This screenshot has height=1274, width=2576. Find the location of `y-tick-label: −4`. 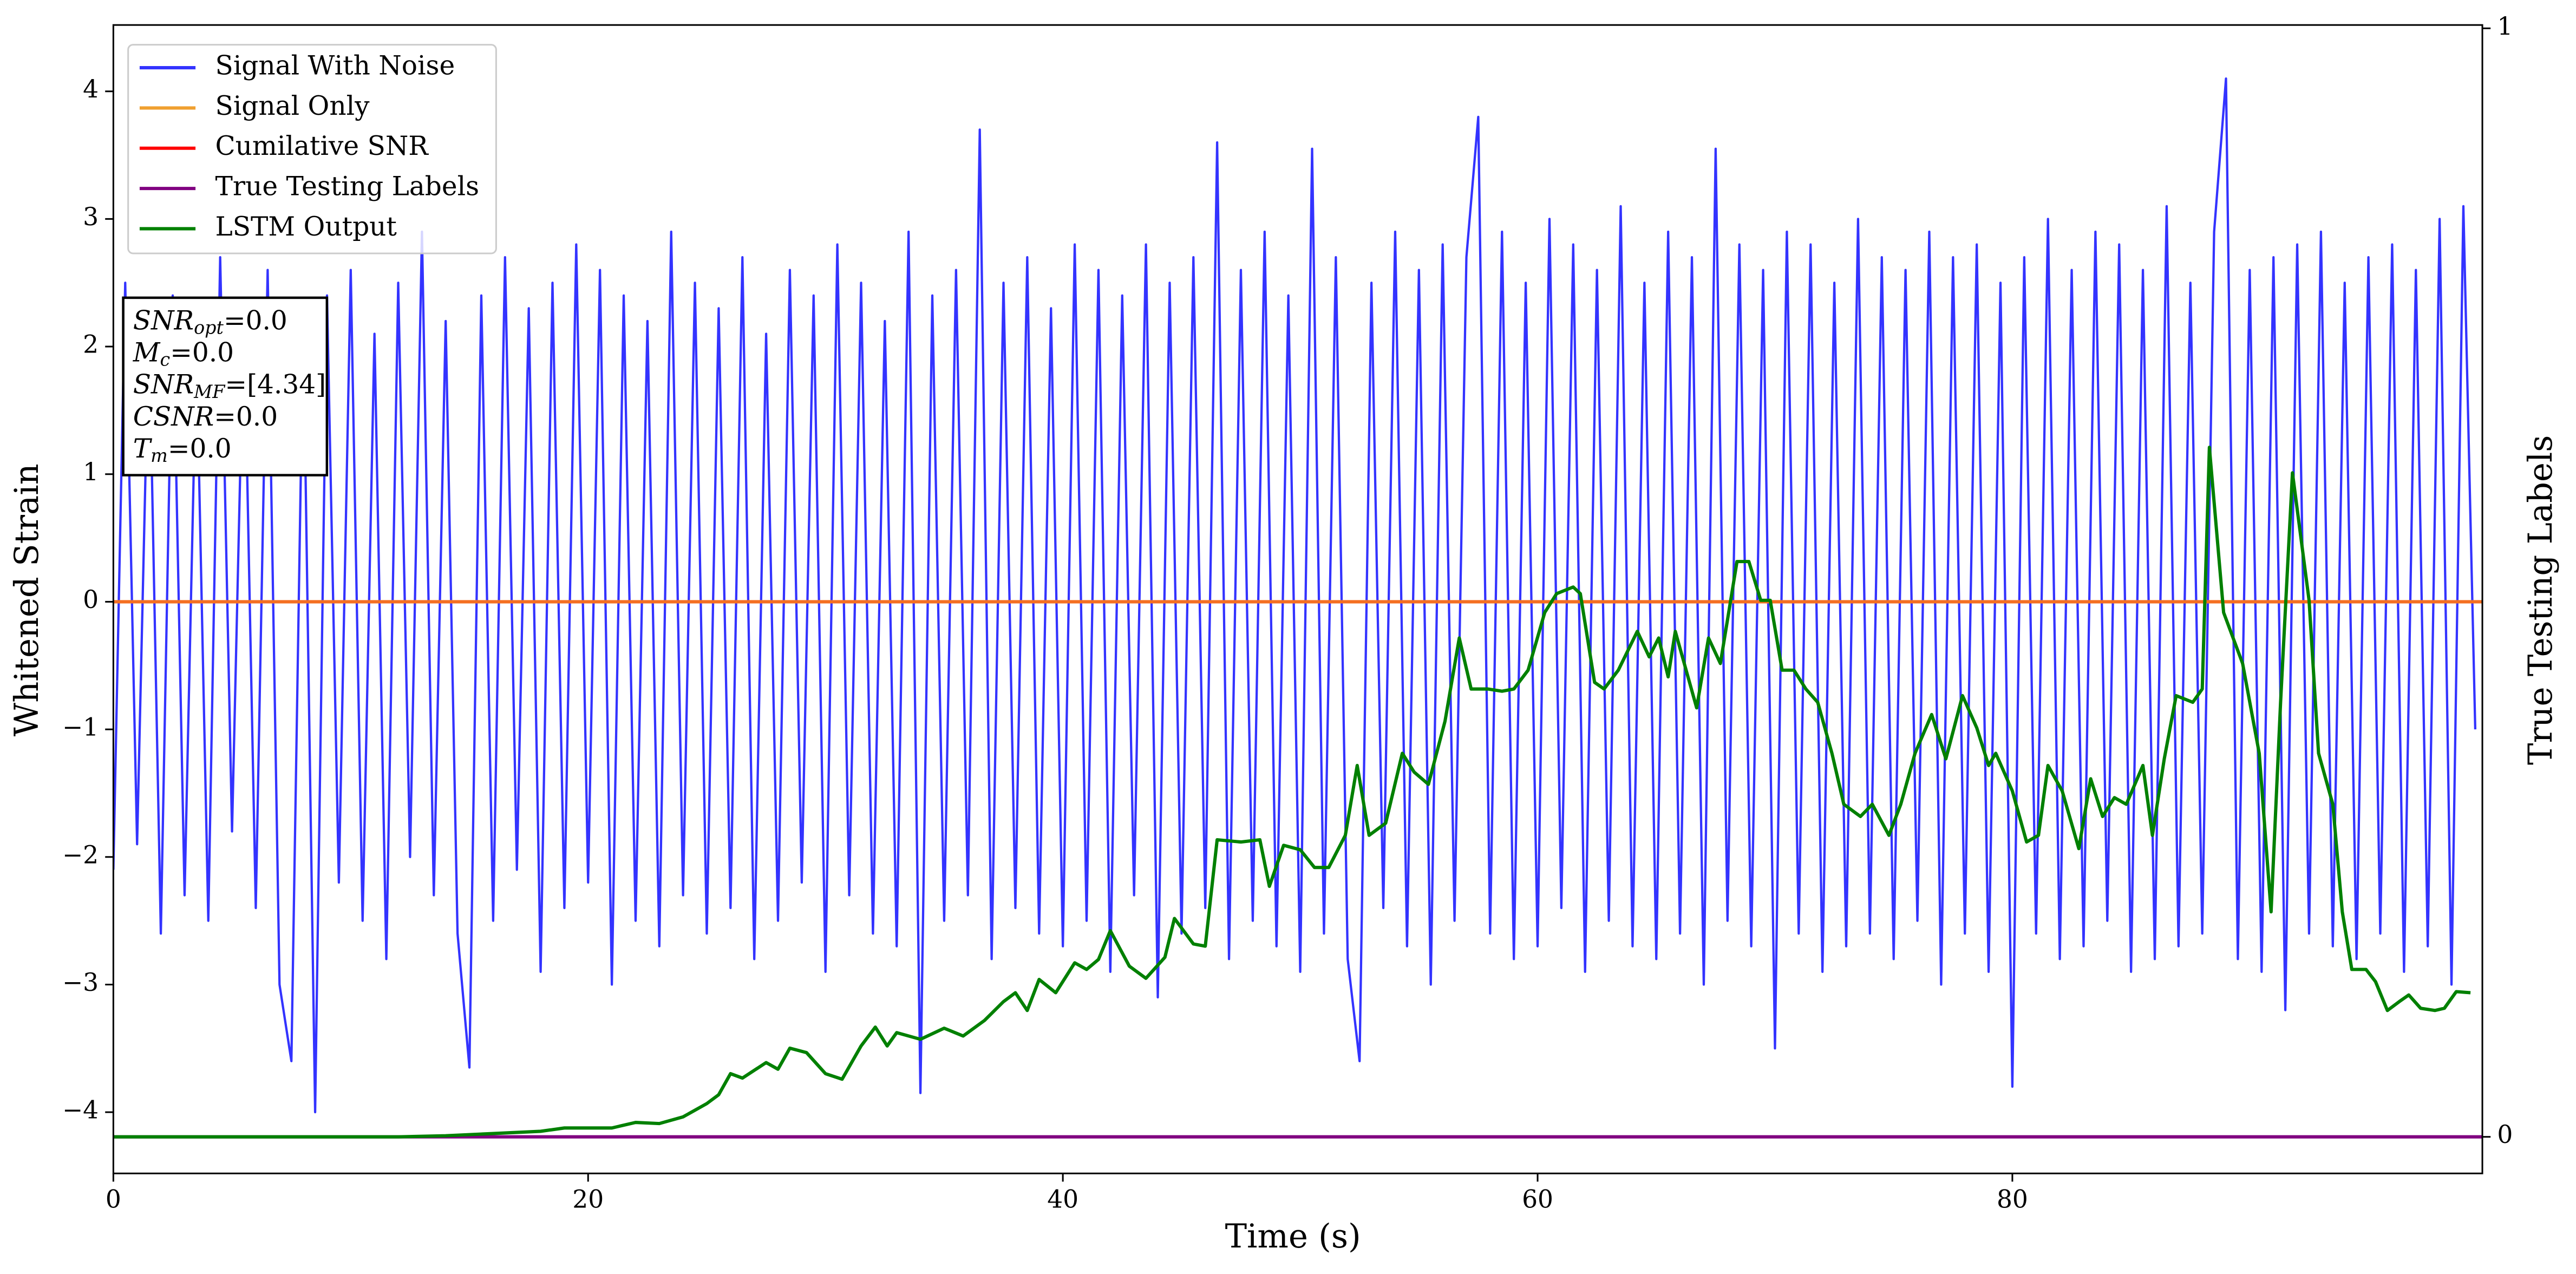

y-tick-label: −4 is located at coordinates (80, 1110).